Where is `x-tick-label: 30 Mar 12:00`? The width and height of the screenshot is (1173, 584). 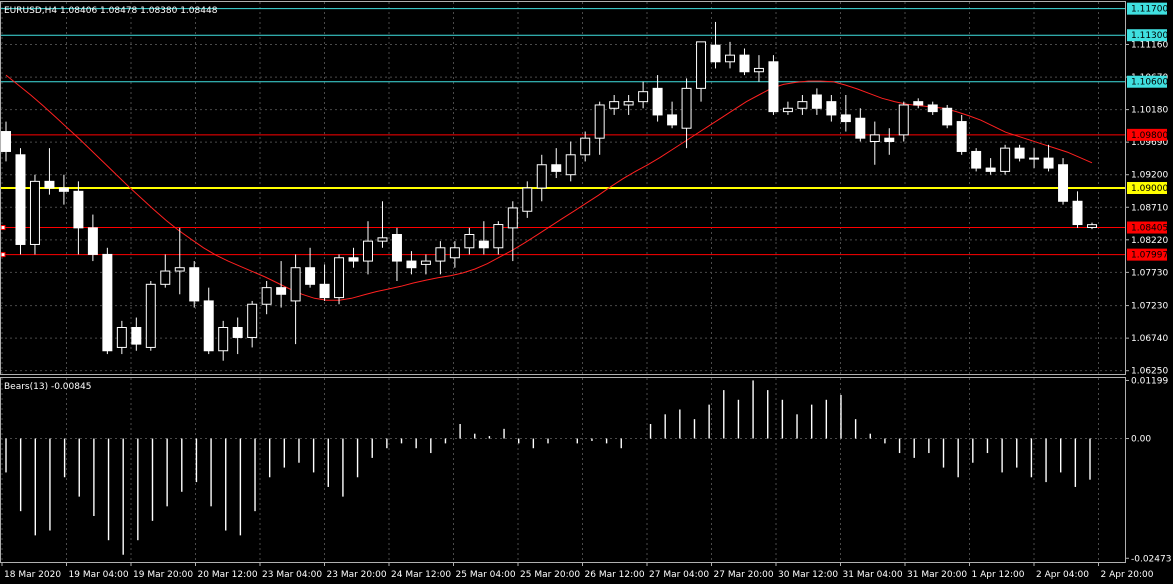 x-tick-label: 30 Mar 12:00 is located at coordinates (808, 575).